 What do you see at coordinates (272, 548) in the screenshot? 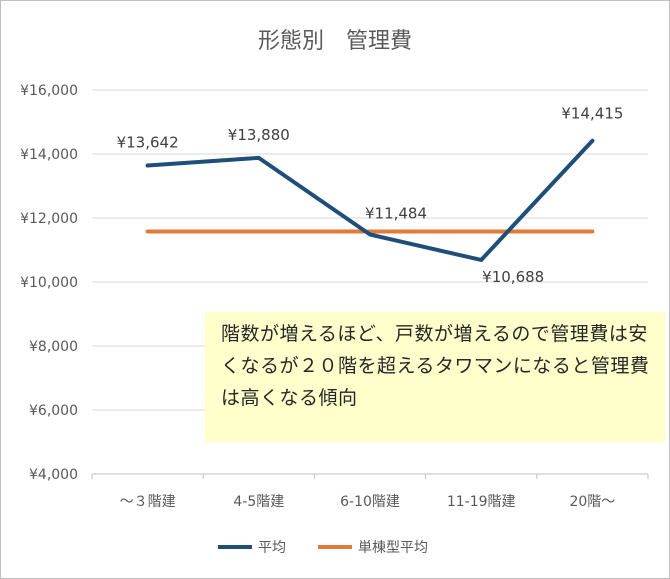
I see `legend-label: 平均` at bounding box center [272, 548].